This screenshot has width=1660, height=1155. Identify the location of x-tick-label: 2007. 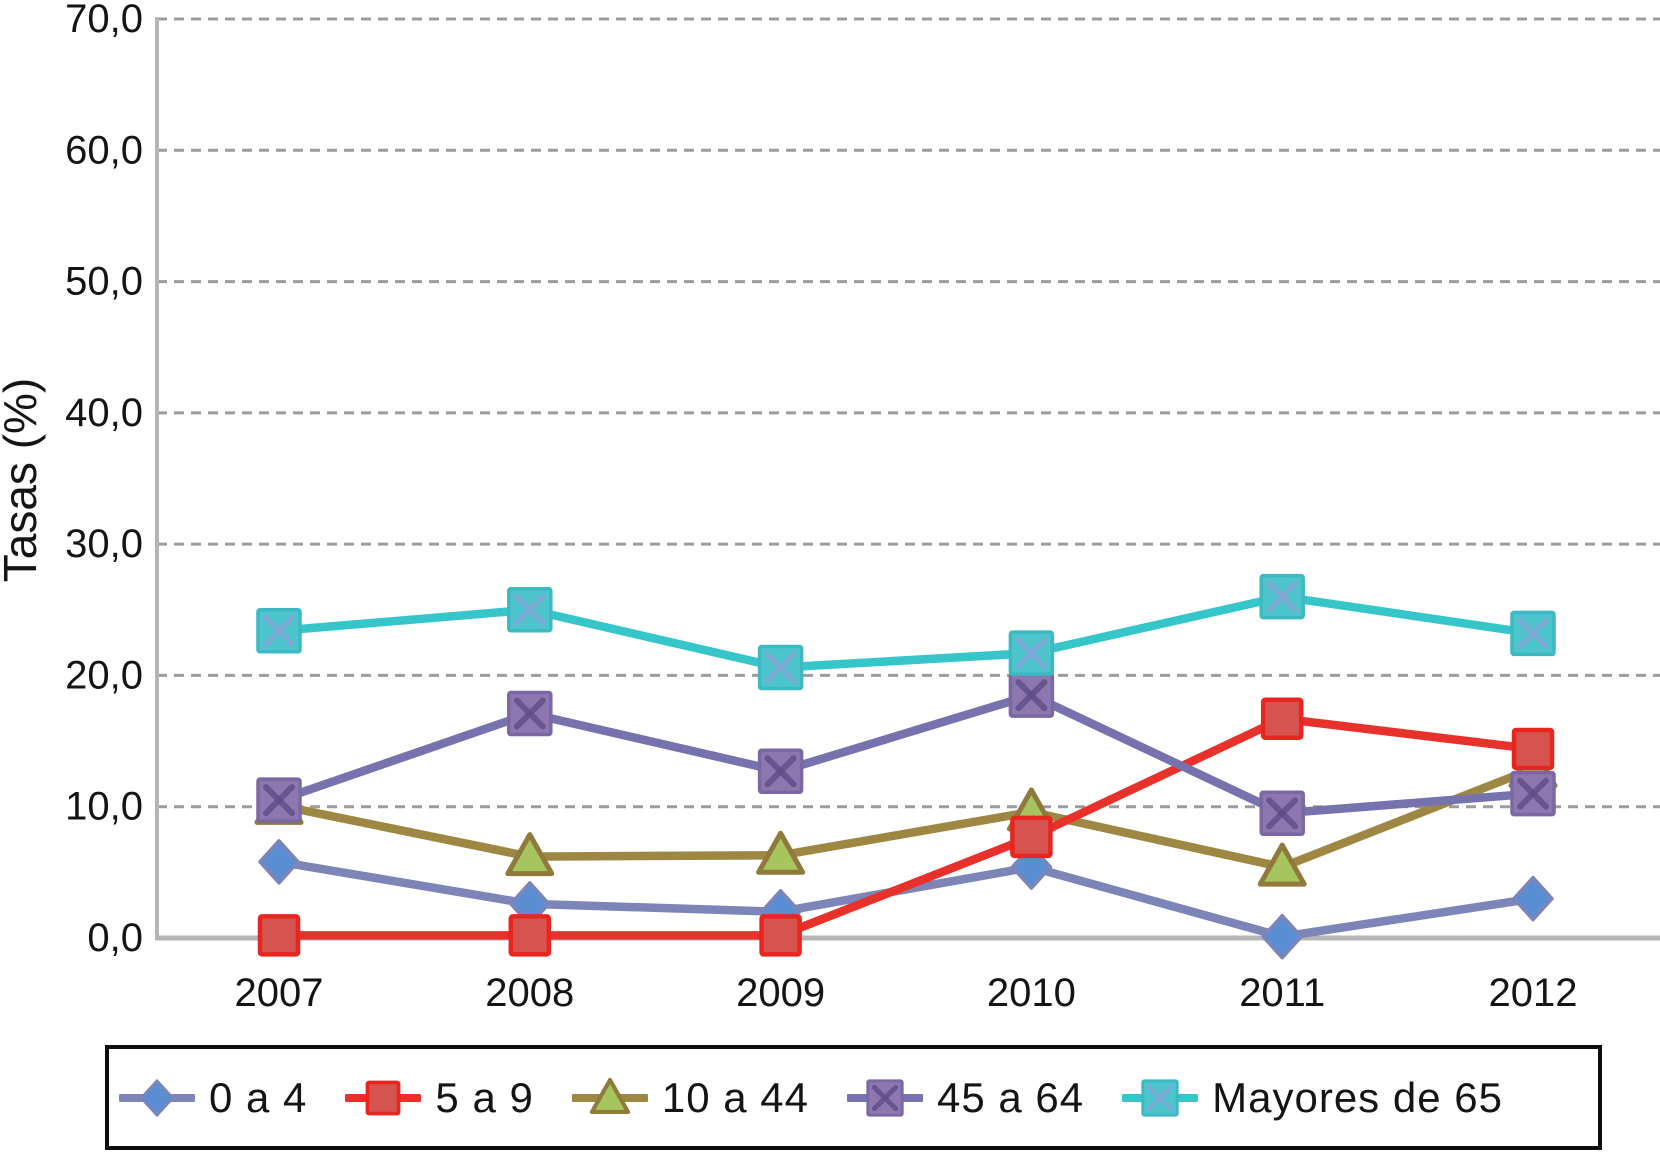
(279, 993).